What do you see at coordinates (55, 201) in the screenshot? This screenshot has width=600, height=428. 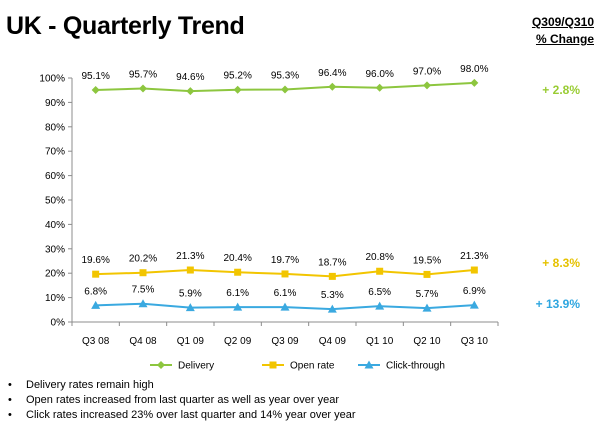 I see `y-tick-label: 50%` at bounding box center [55, 201].